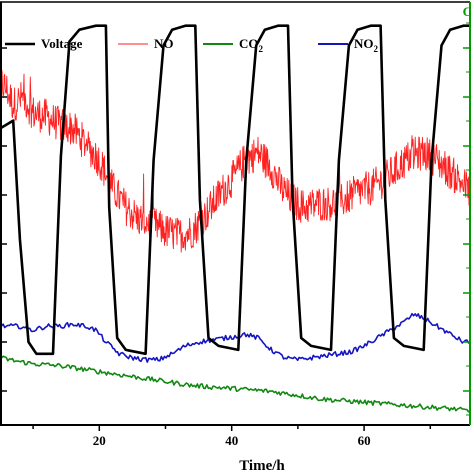  What do you see at coordinates (467, 11) in the screenshot?
I see `right-axis-label-fragment: C` at bounding box center [467, 11].